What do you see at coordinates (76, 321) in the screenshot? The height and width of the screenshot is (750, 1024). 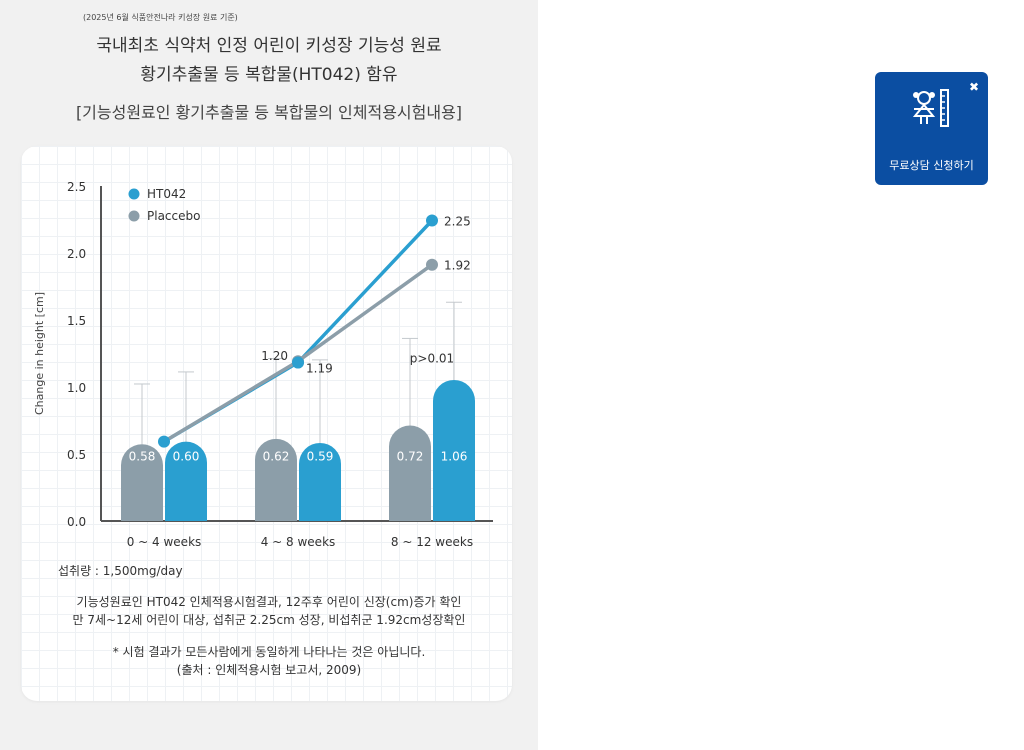 I see `y-tick-label: 1.5` at bounding box center [76, 321].